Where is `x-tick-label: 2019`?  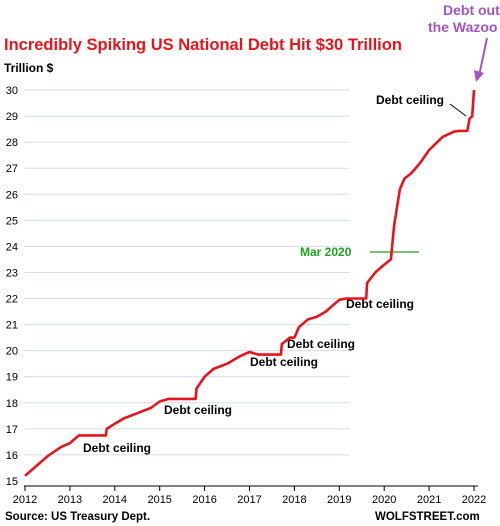 x-tick-label: 2019 is located at coordinates (339, 500).